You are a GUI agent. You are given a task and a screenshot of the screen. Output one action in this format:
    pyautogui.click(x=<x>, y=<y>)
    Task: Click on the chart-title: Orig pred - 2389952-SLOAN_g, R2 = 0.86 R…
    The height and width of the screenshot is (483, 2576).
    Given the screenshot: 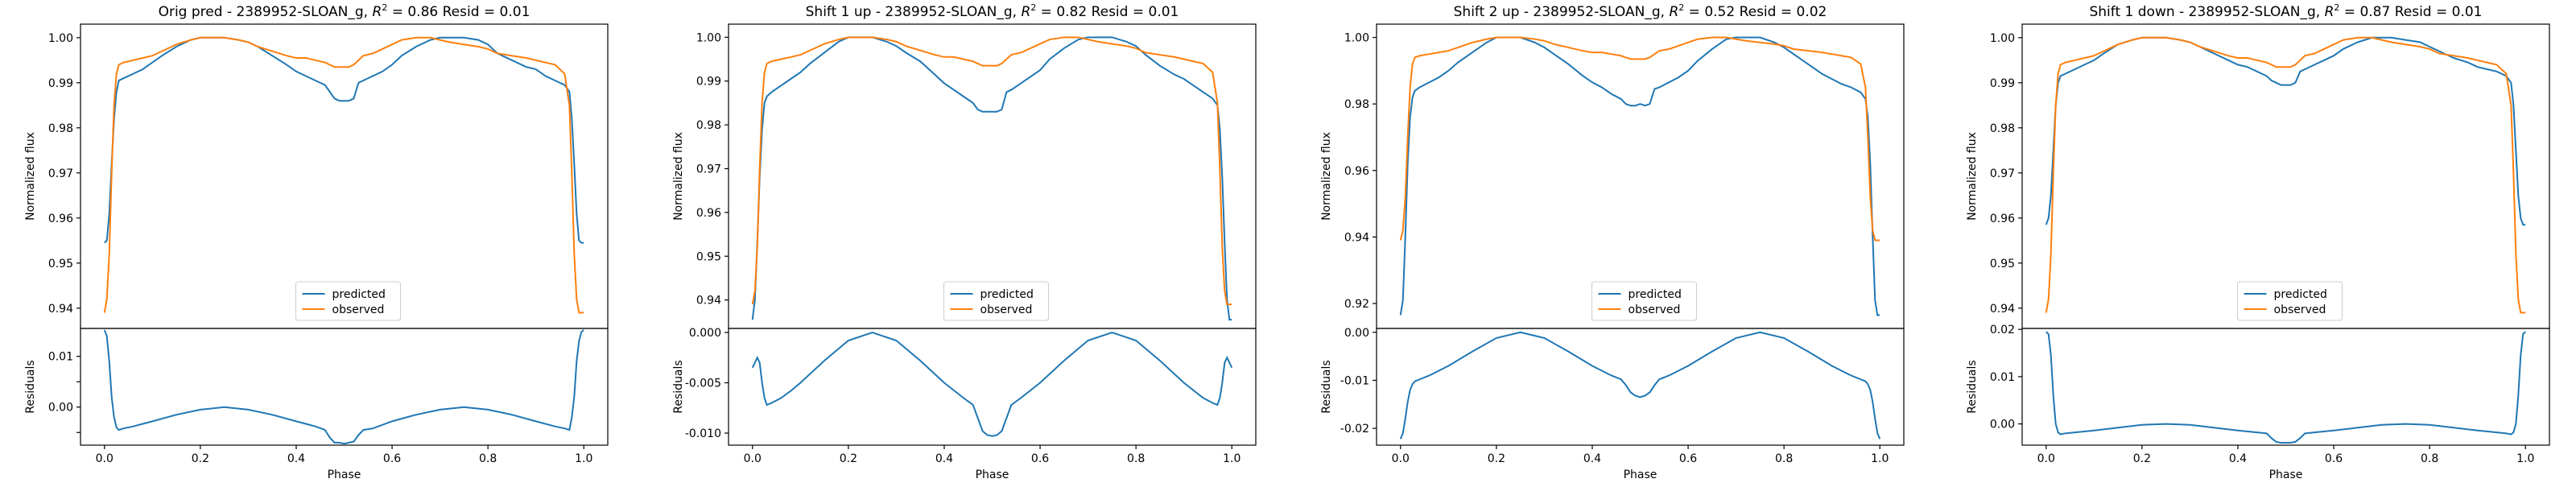 What is the action you would take?
    pyautogui.click(x=344, y=11)
    